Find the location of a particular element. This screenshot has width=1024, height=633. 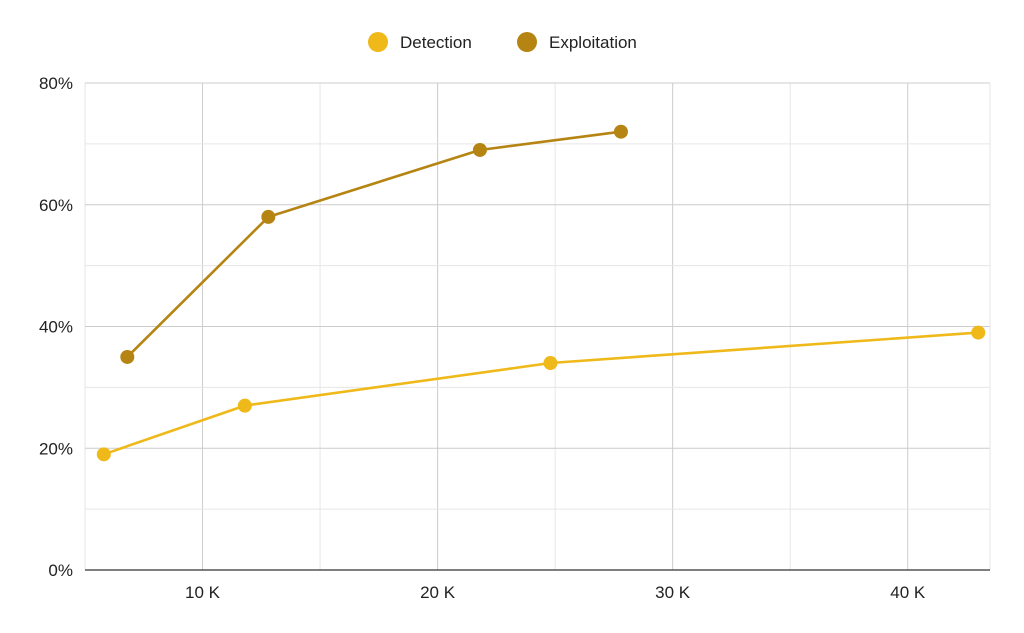

legend: Detection Exploitation is located at coordinates (502, 42).